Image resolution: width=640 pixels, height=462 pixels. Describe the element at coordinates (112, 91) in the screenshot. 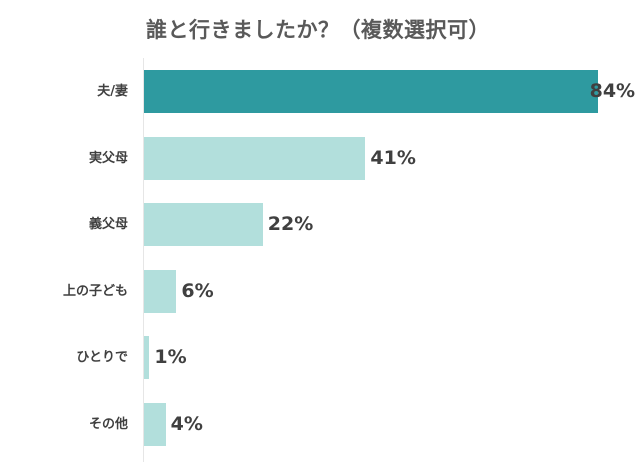

I see `category-label: 夫/妻` at that location.